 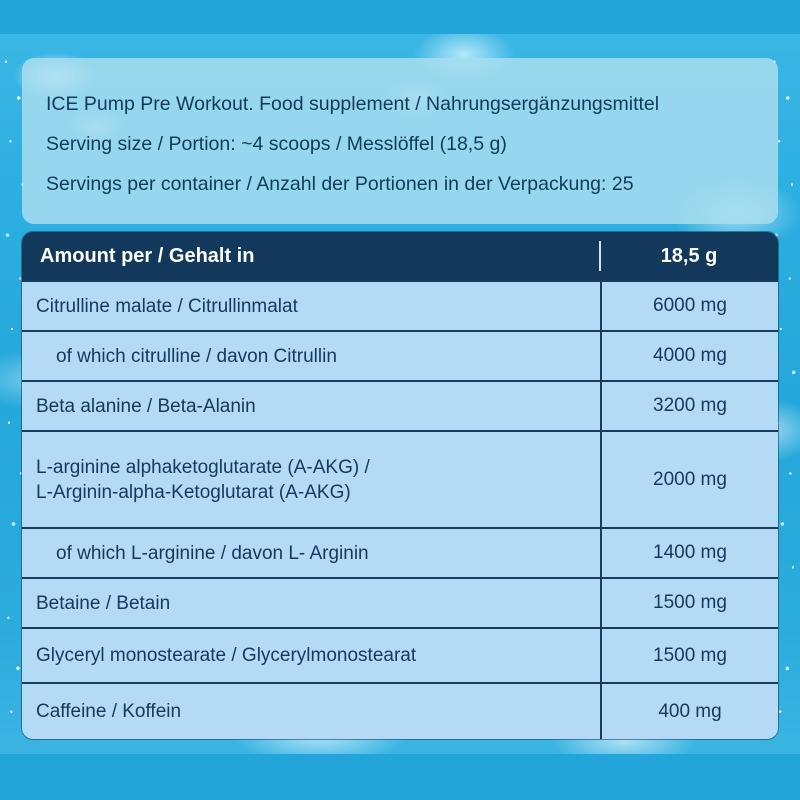 I want to click on top-color-band, so click(x=400, y=17).